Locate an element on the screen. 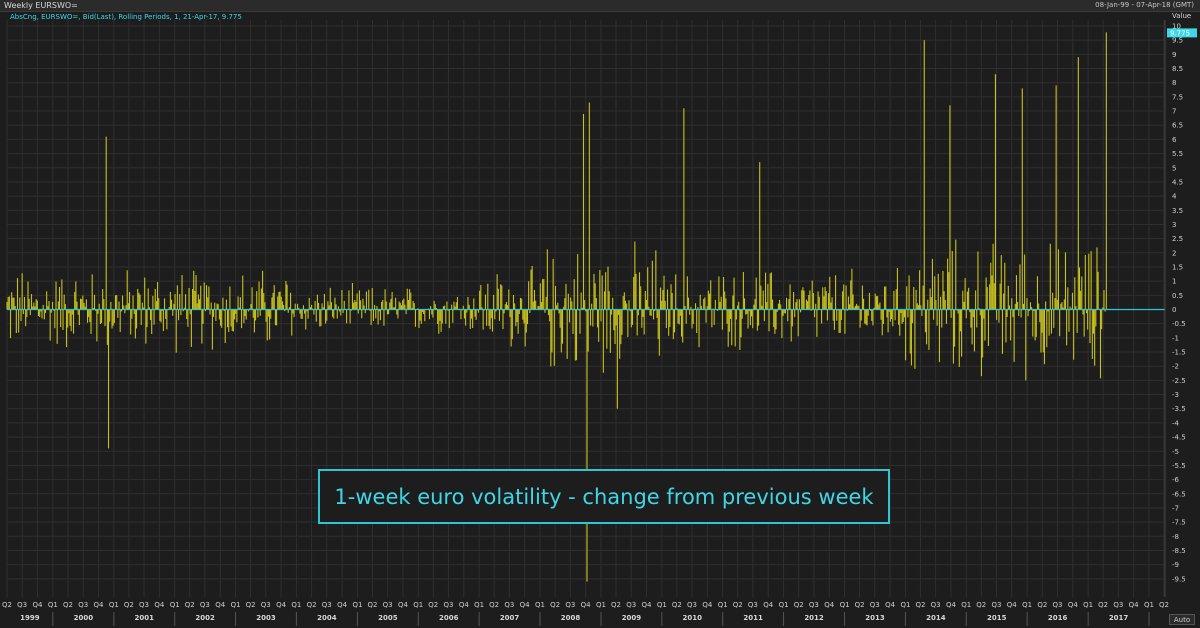  value-axis-title: Value is located at coordinates (1182, 16).